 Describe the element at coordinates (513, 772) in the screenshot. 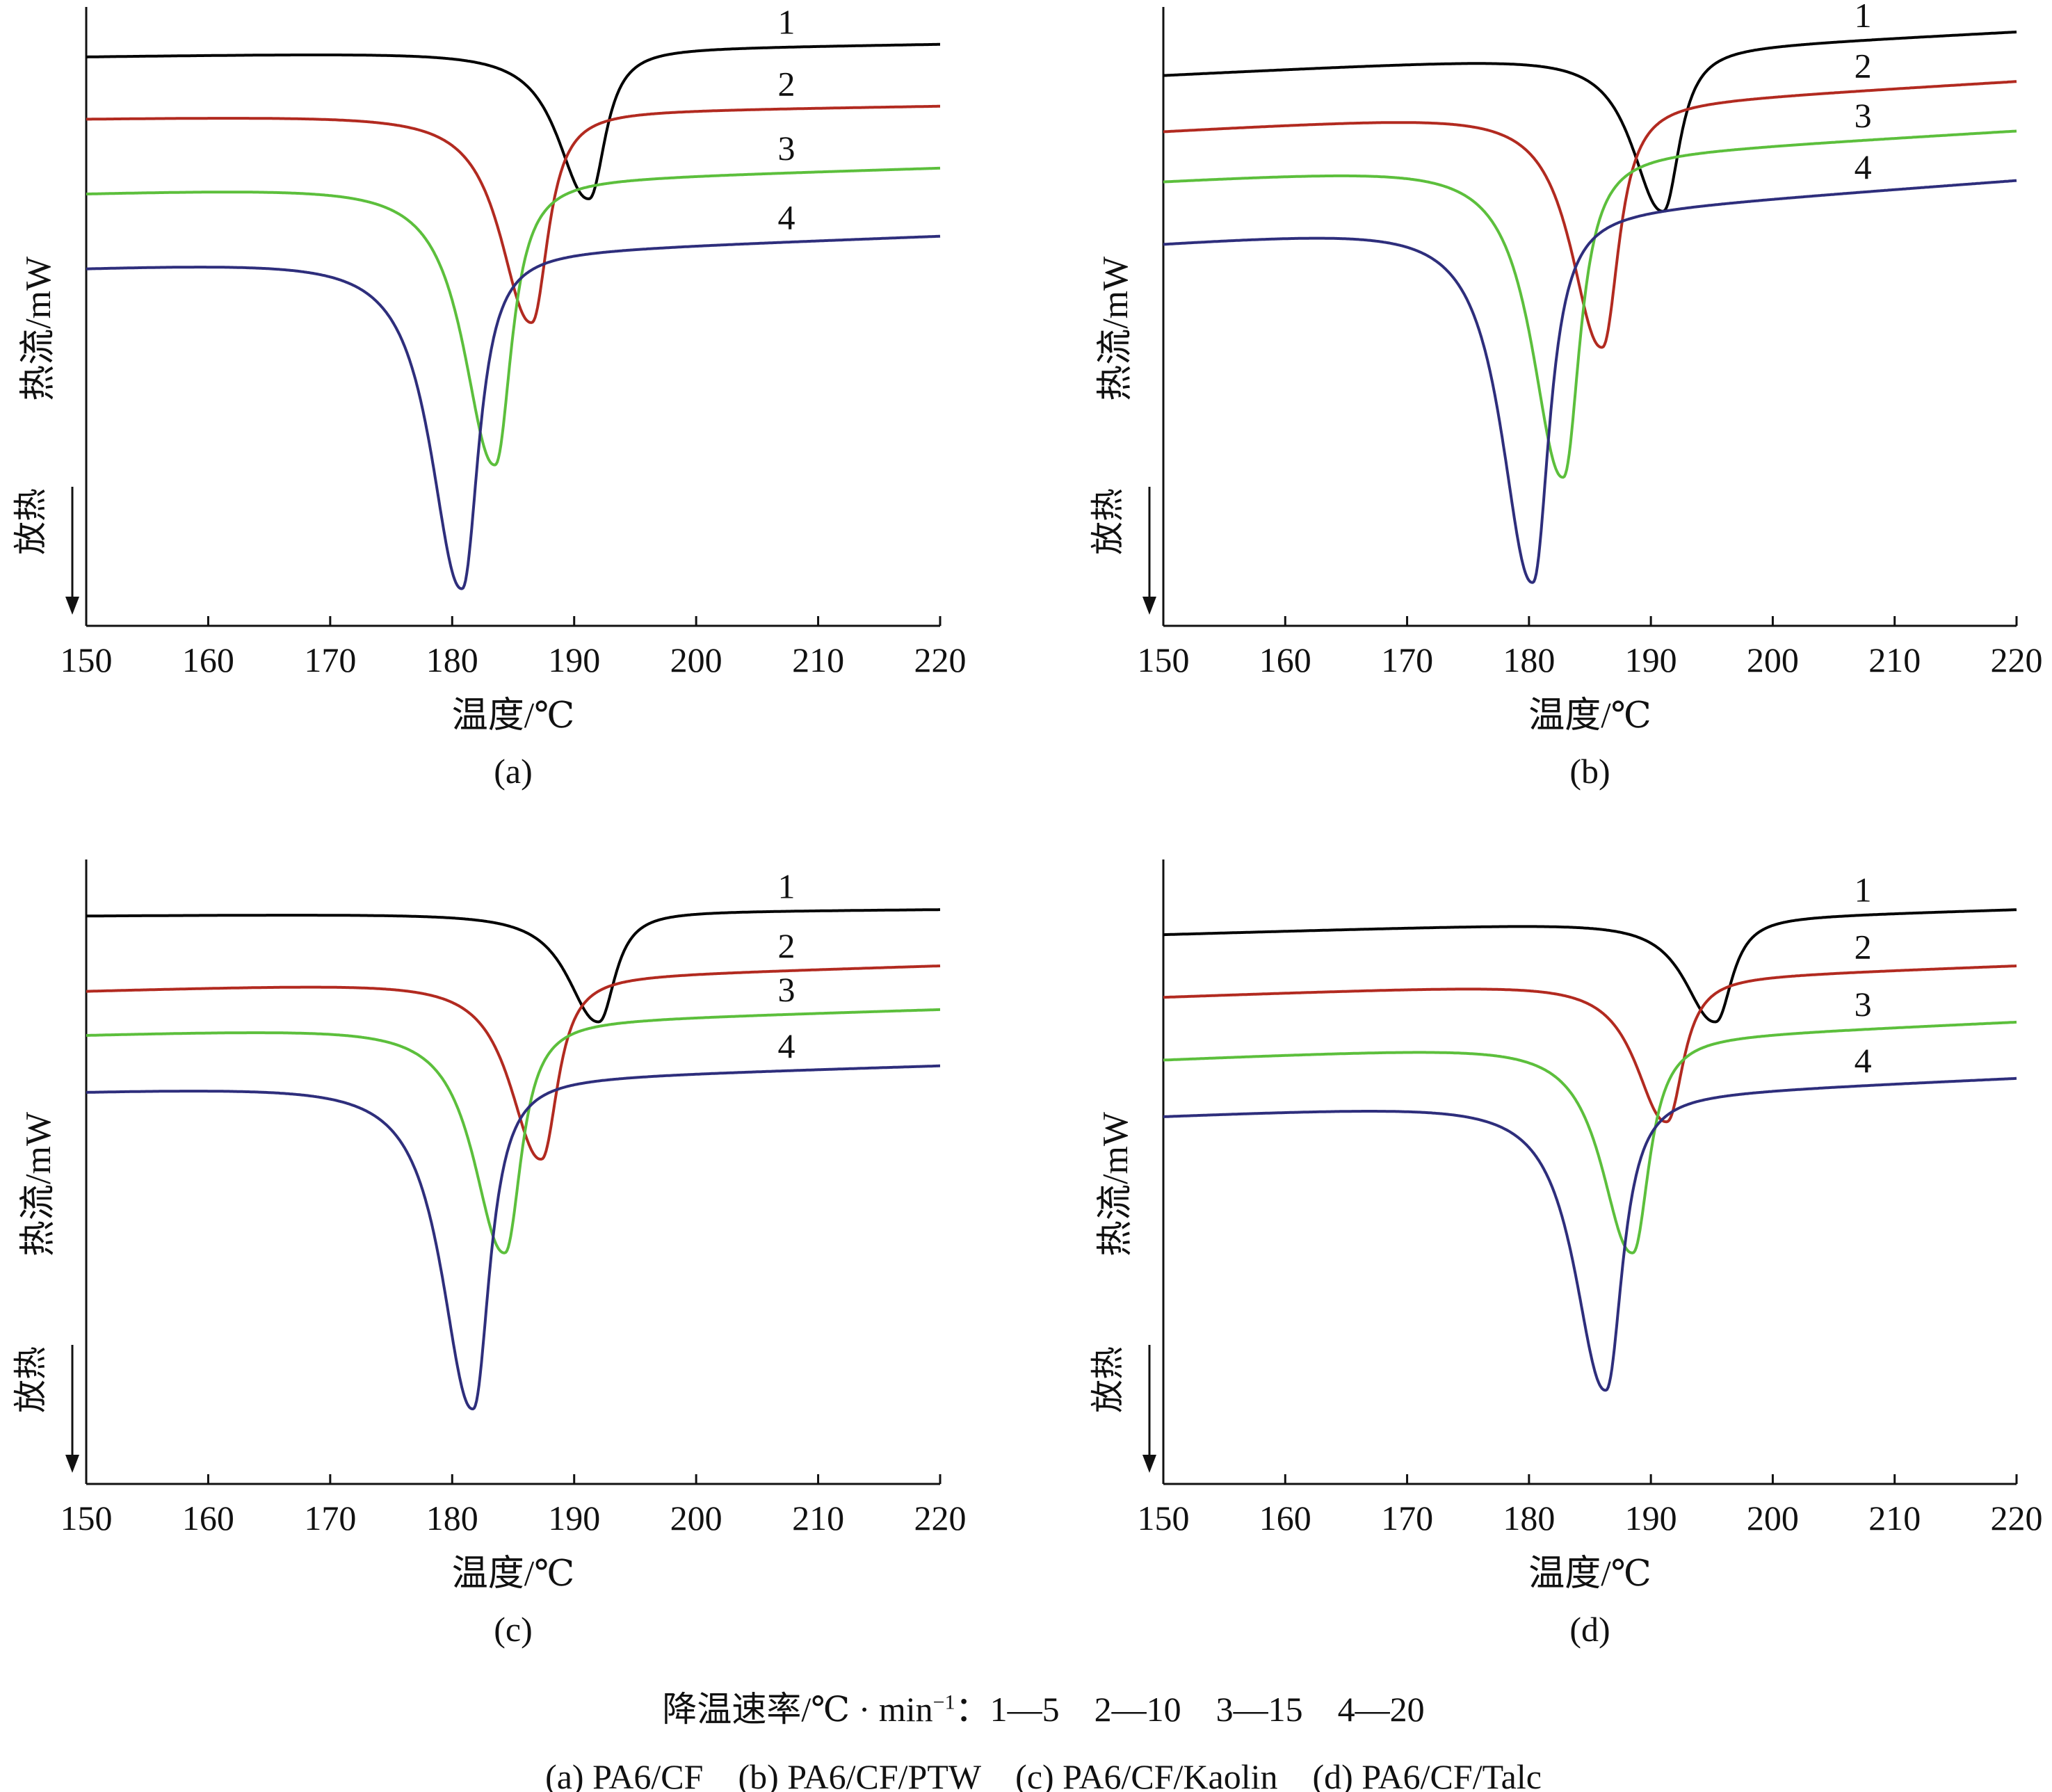

I see `panel-label: (a)` at that location.